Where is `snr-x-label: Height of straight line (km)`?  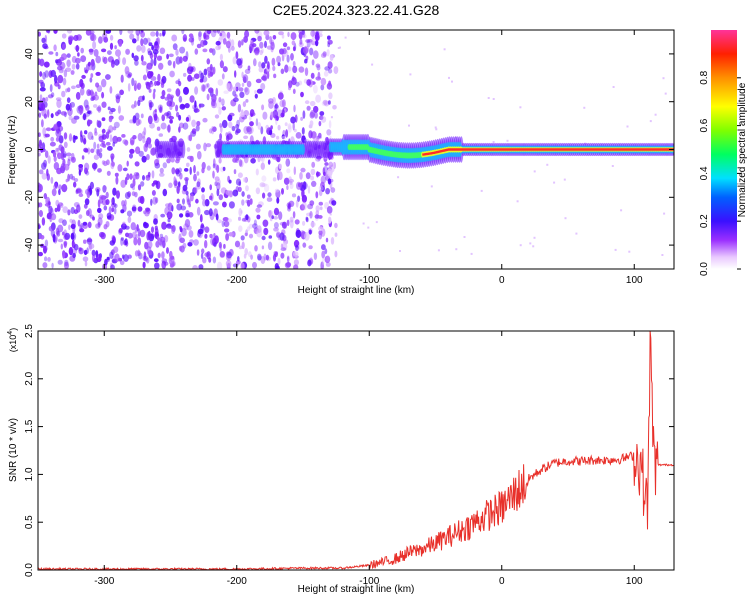 snr-x-label: Height of straight line (km) is located at coordinates (356, 589).